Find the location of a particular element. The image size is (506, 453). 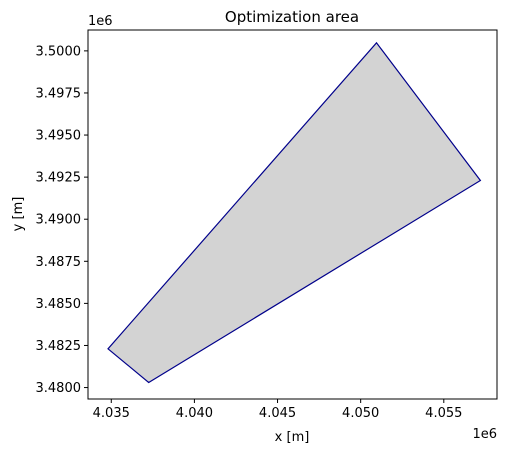

x-tick-label: 4.055 is located at coordinates (443, 413).